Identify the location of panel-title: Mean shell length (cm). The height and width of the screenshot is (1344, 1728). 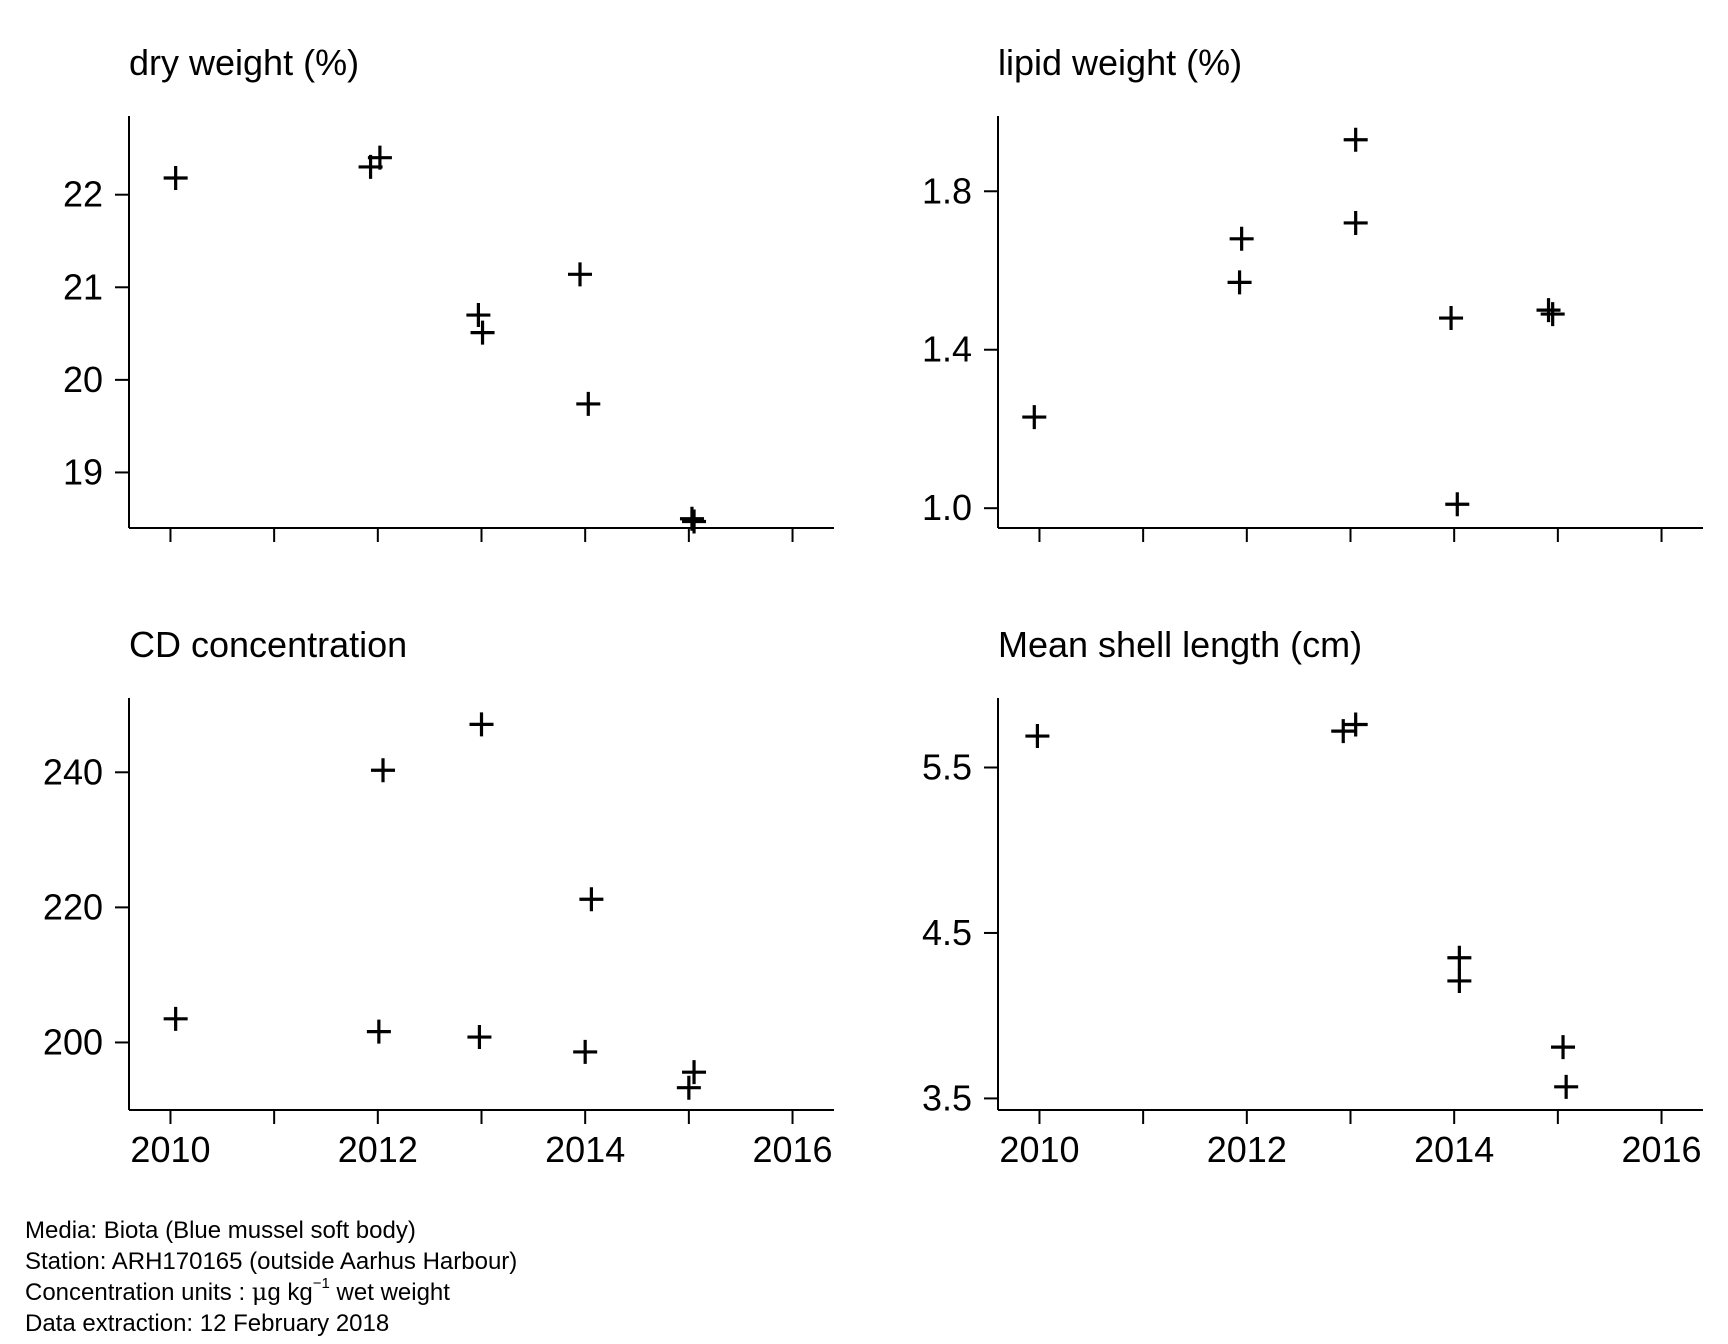
(1180, 644).